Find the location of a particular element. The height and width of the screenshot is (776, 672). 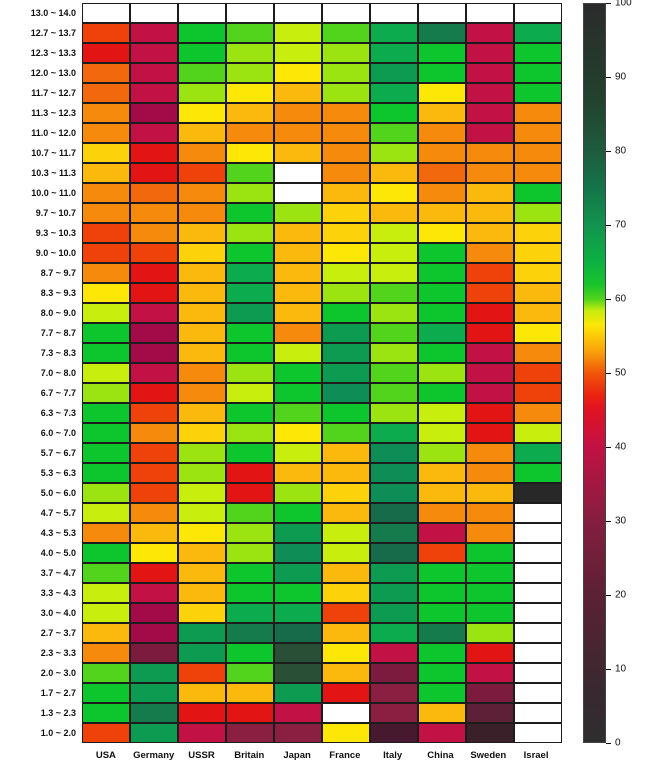

x-axis-label: Italy is located at coordinates (393, 755).